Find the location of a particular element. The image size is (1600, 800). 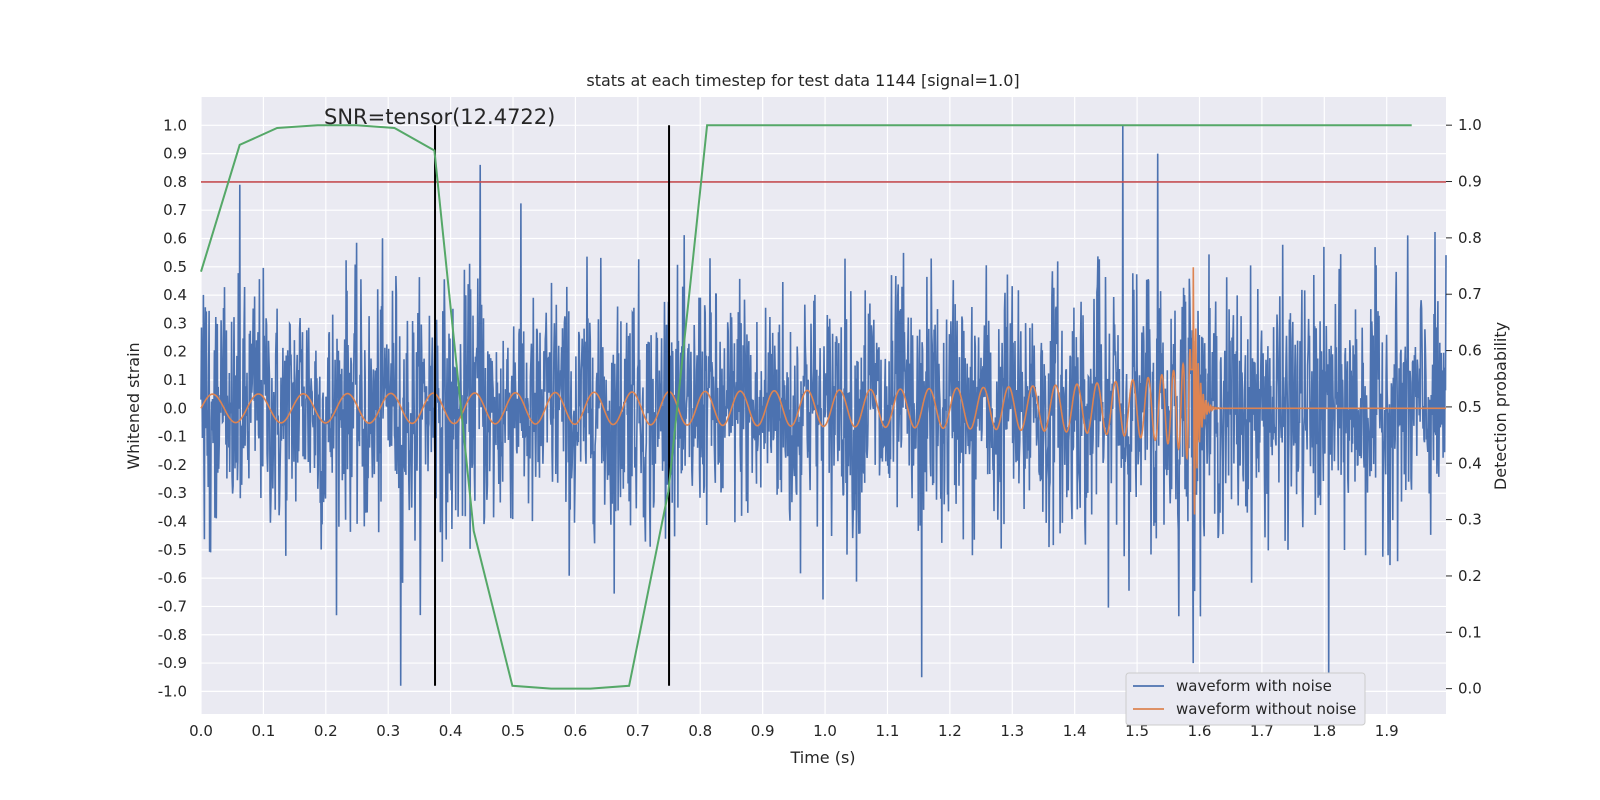

x-tick-label: 0.7 is located at coordinates (638, 731).